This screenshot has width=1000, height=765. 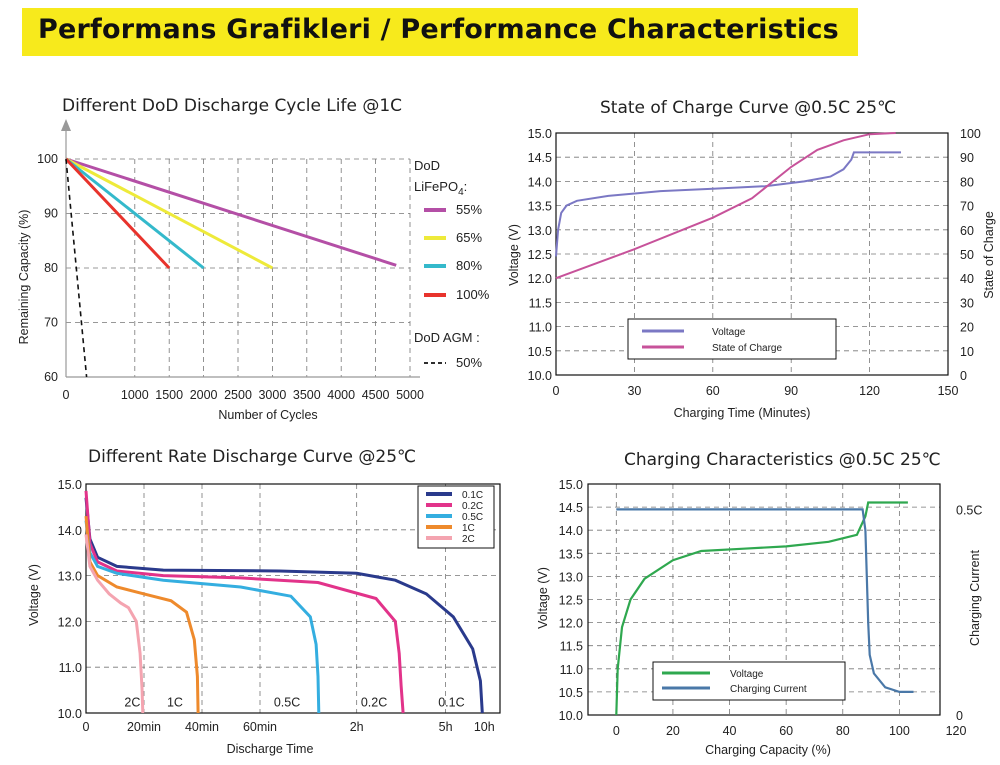 I want to click on chart-title: Charging Characteristics @0.5C 25℃, so click(x=782, y=460).